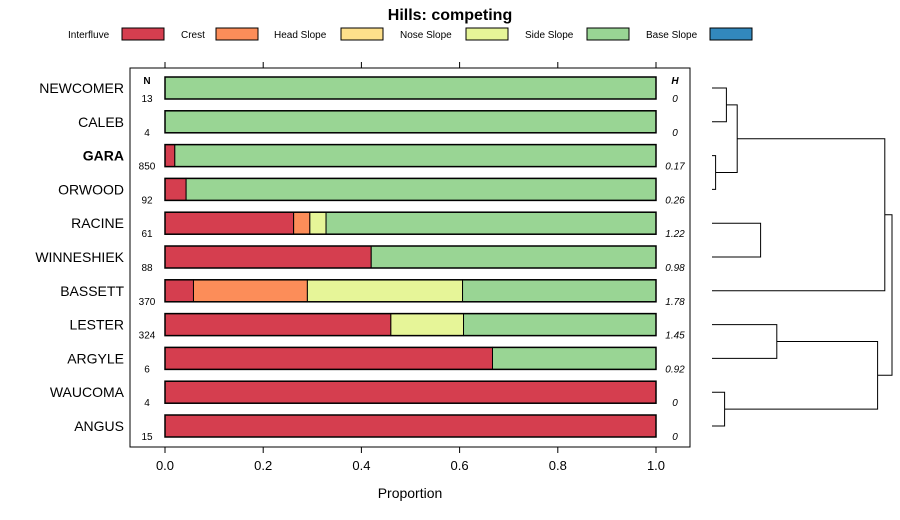  I want to click on x-tick-label: 0.6, so click(460, 465).